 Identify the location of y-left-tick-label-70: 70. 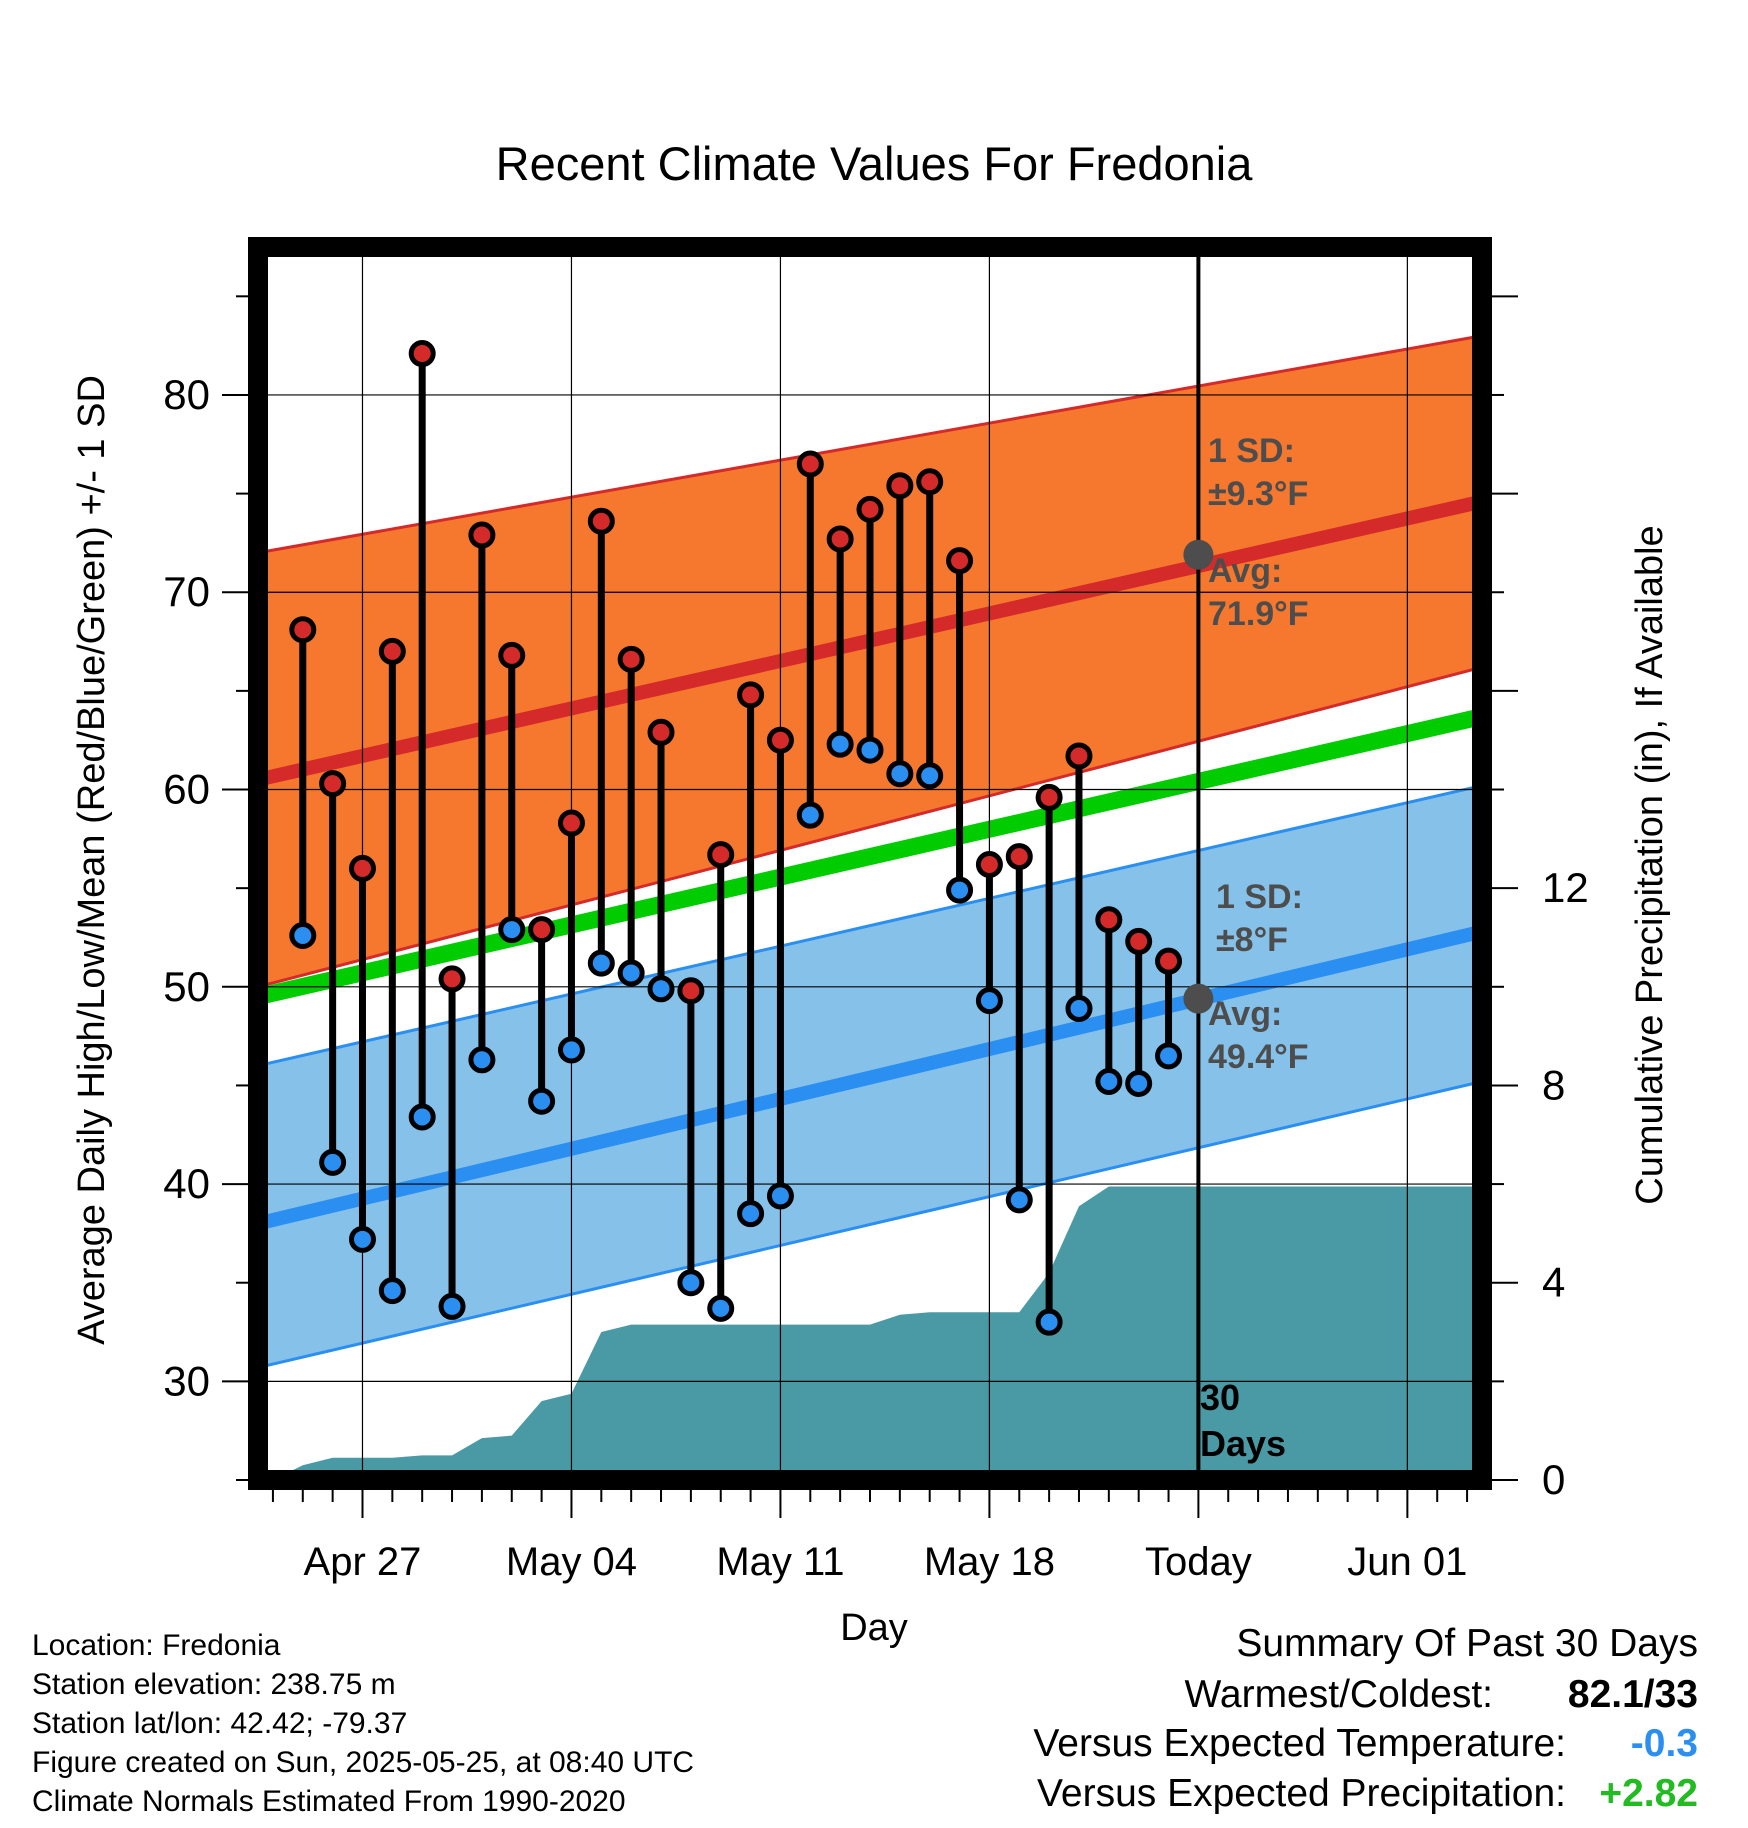
(186, 591).